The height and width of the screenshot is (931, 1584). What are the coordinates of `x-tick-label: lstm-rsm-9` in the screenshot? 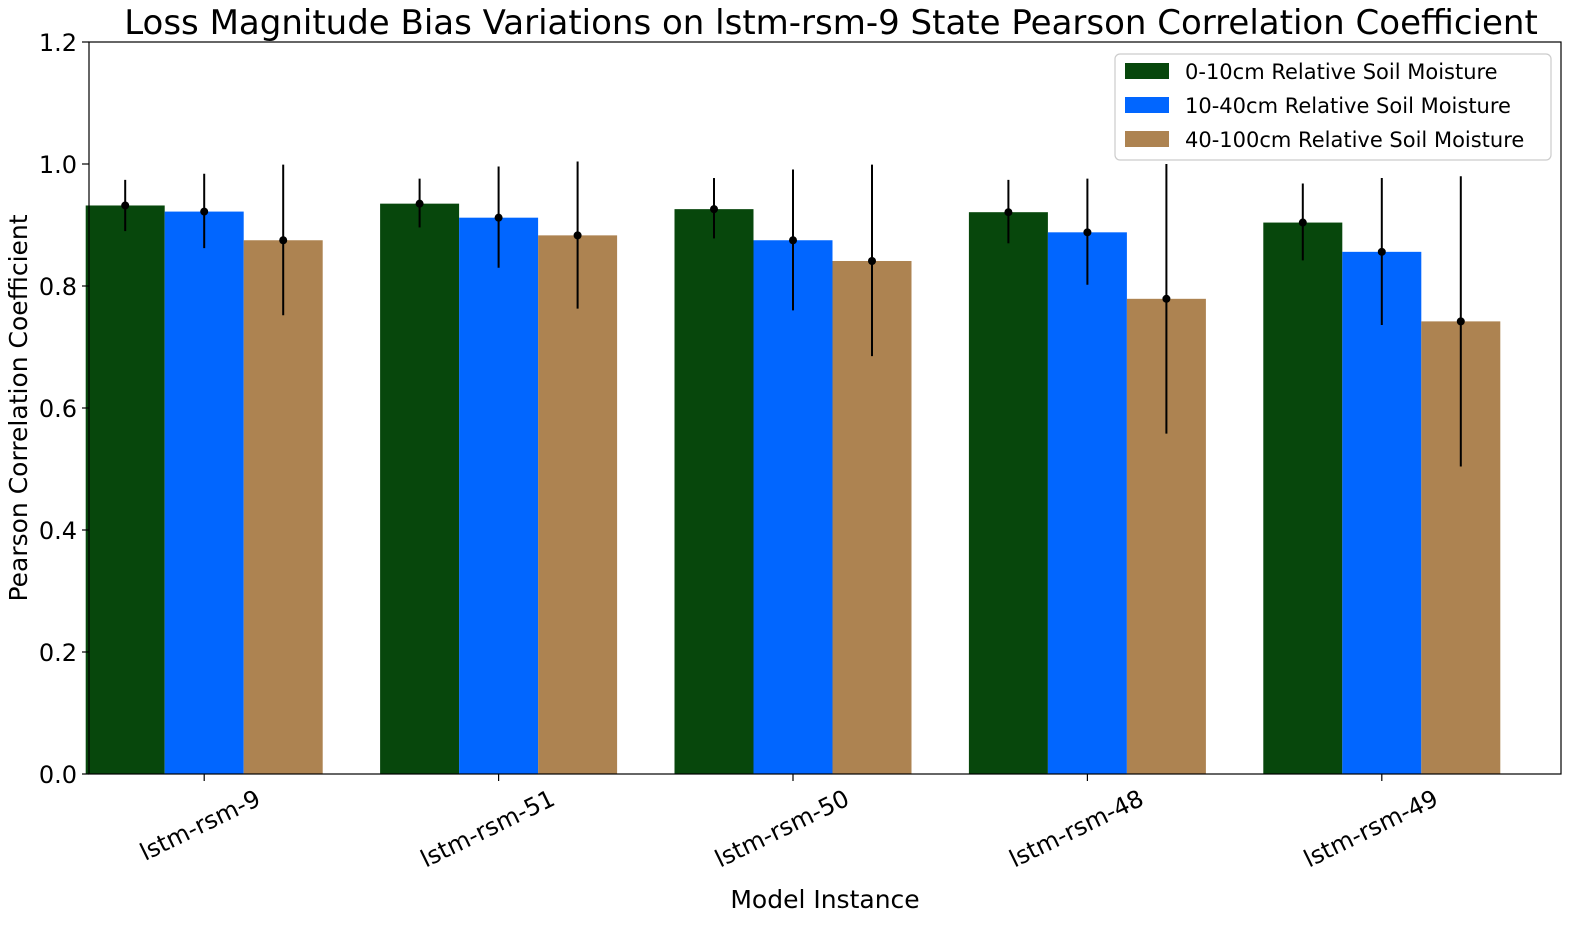 It's located at (199, 825).